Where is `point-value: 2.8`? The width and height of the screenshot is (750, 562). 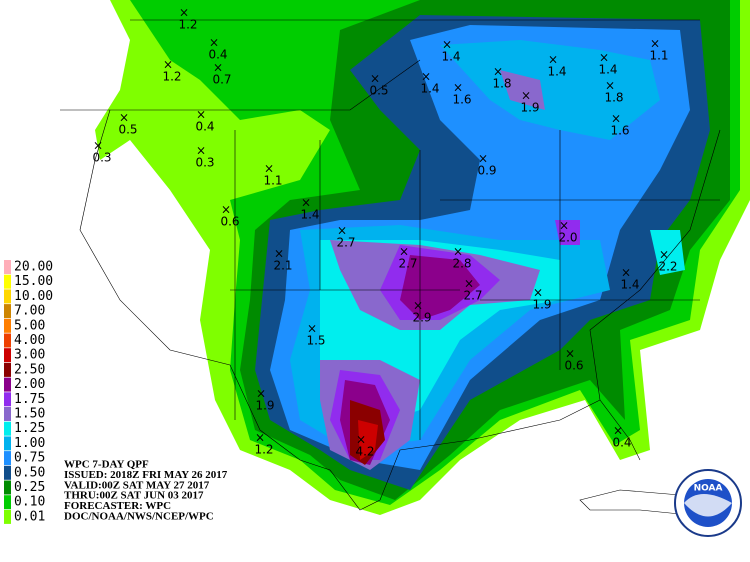
point-value: 2.8 is located at coordinates (461, 264).